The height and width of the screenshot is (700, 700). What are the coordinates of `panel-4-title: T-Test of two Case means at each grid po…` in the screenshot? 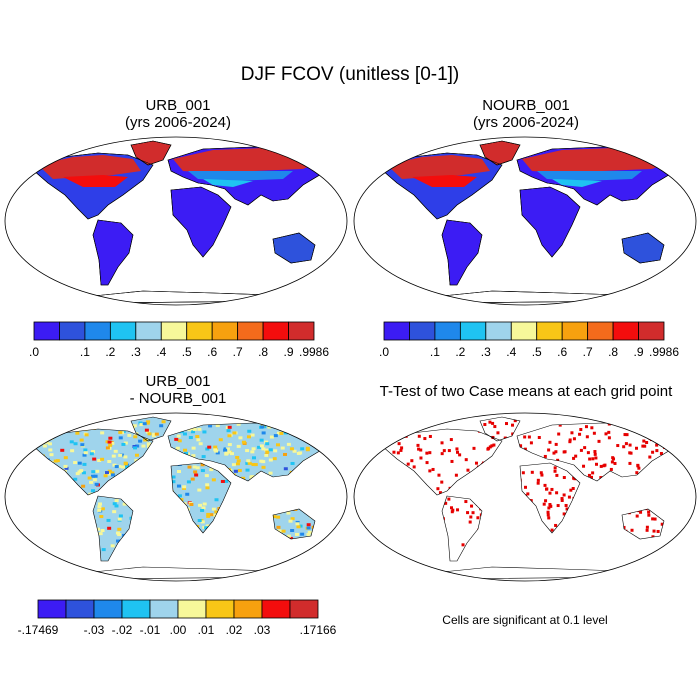 It's located at (526, 391).